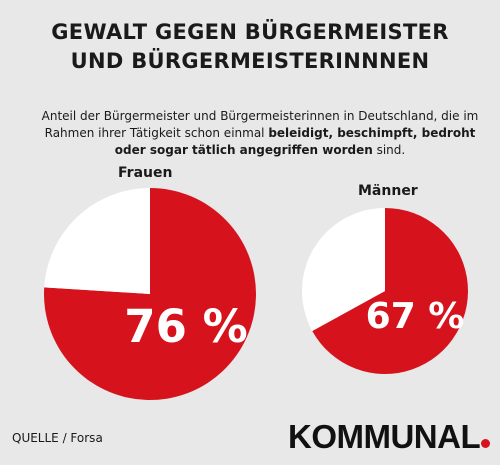  Describe the element at coordinates (57, 438) in the screenshot. I see `source-note: QUELLE / Forsa` at that location.